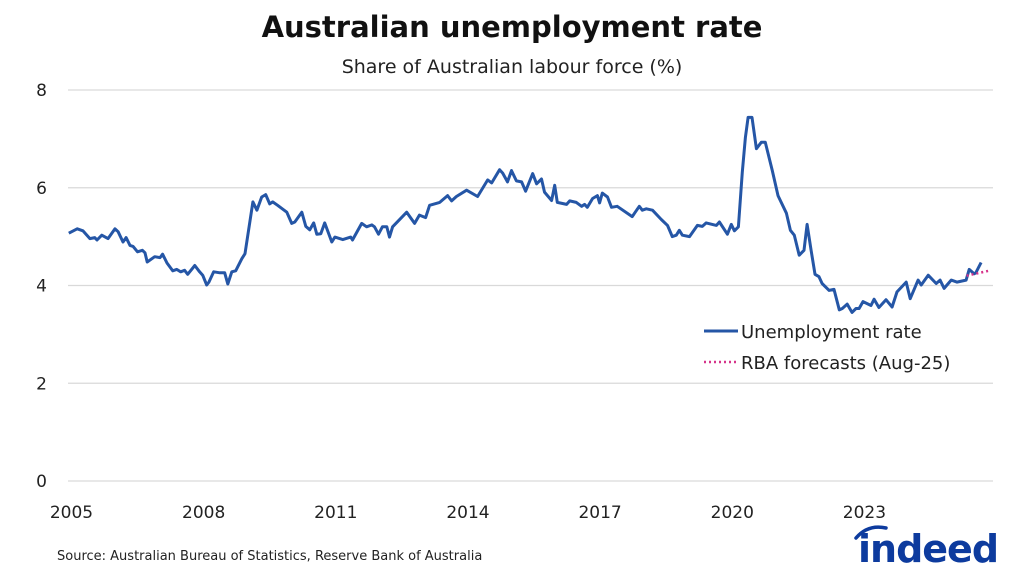 The height and width of the screenshot is (573, 1024). I want to click on chart-title: Australian unemployment rate, so click(512, 27).